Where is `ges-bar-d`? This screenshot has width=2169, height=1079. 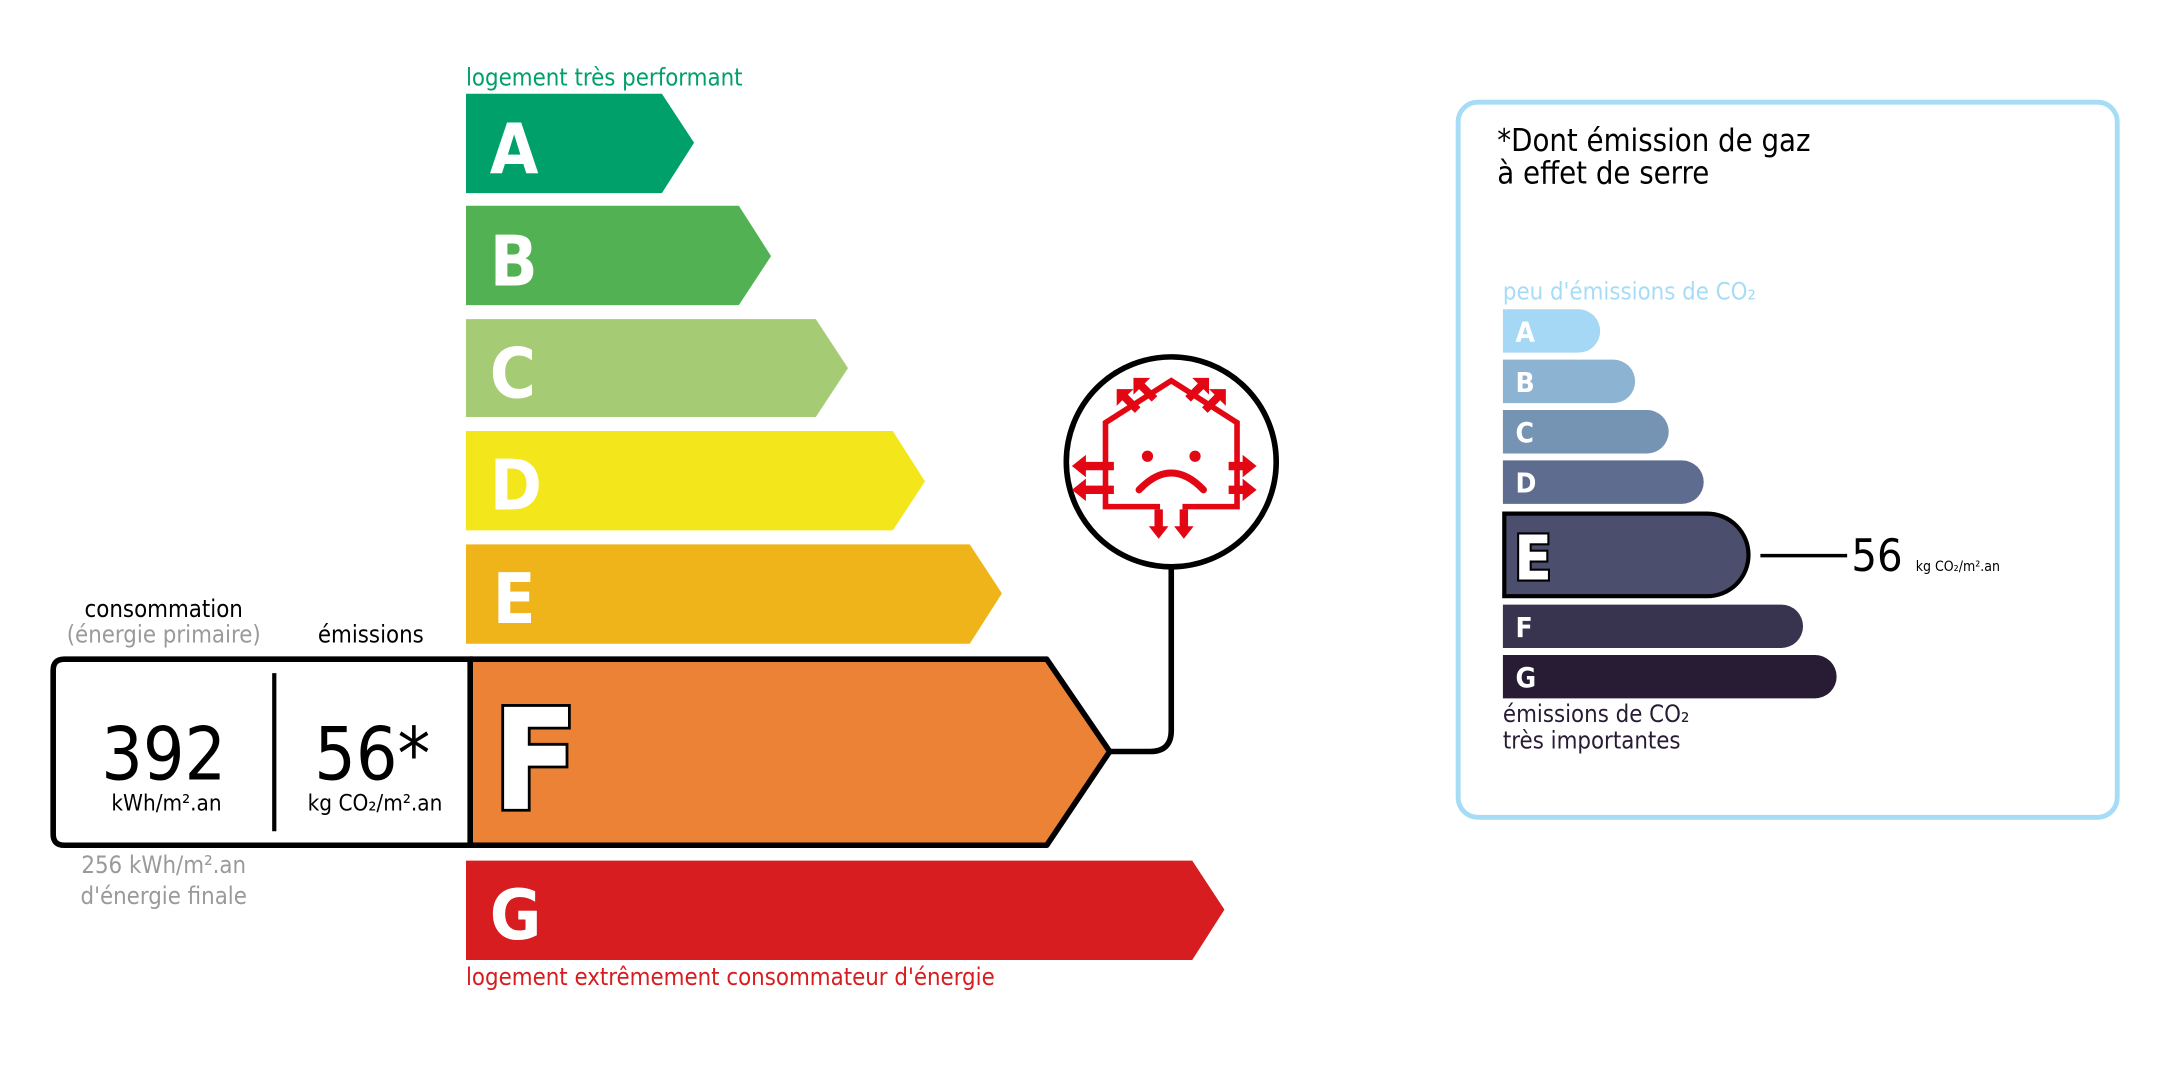 ges-bar-d is located at coordinates (1603, 482).